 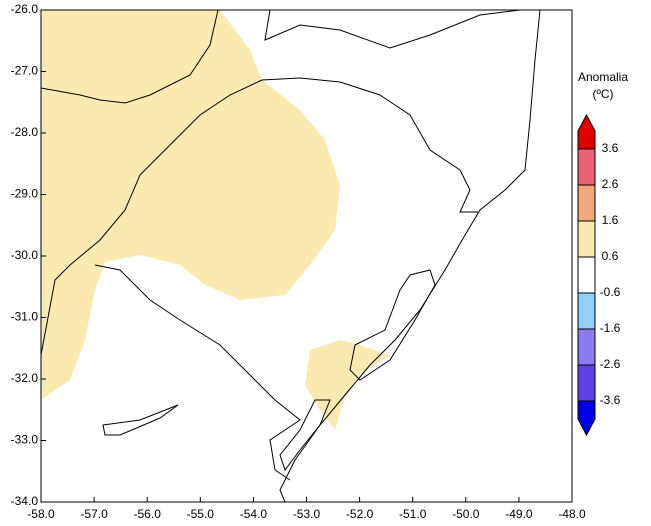 I want to click on x-tick-label: -50.0, so click(x=466, y=514).